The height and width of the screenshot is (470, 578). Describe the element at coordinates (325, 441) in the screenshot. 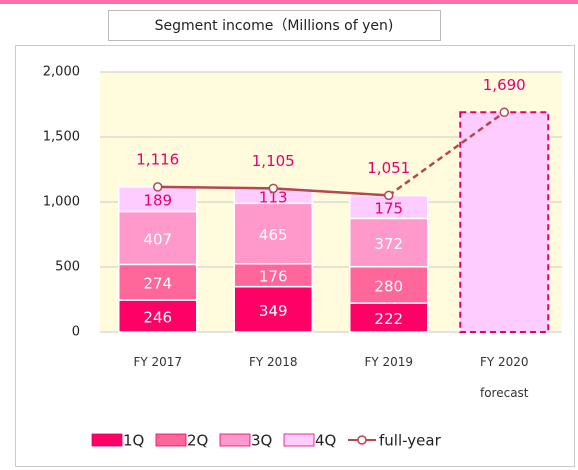

I see `legend-label: 4Q` at that location.